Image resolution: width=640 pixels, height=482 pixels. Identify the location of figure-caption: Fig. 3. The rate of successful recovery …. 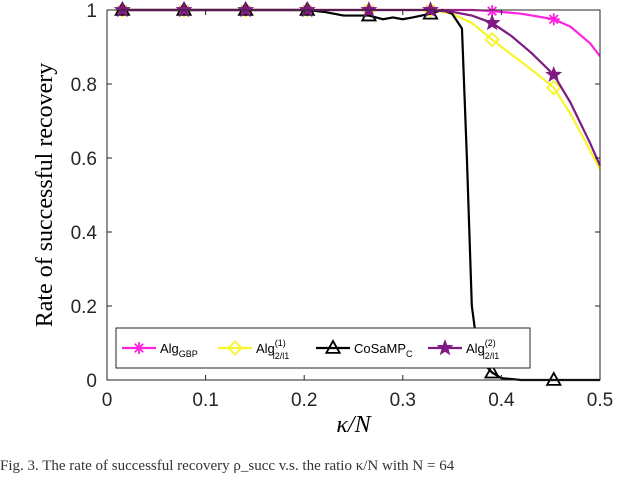
(227, 466).